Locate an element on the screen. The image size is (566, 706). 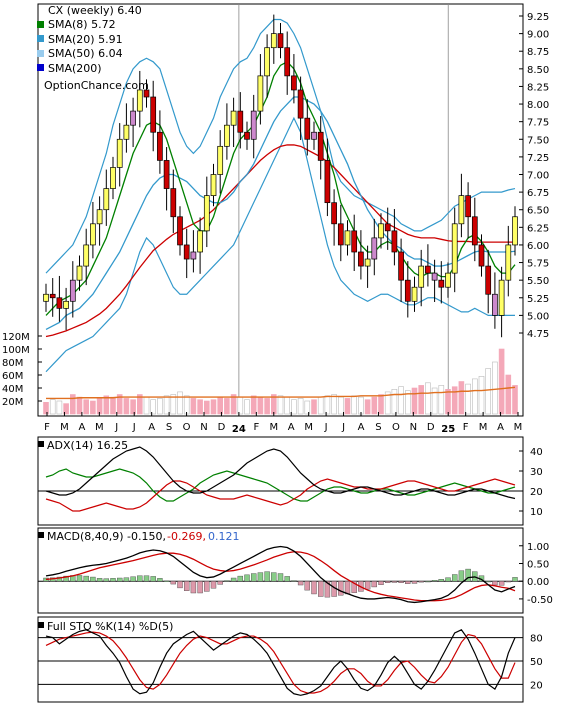
price-tick-label: 4.75 is located at coordinates (538, 334).